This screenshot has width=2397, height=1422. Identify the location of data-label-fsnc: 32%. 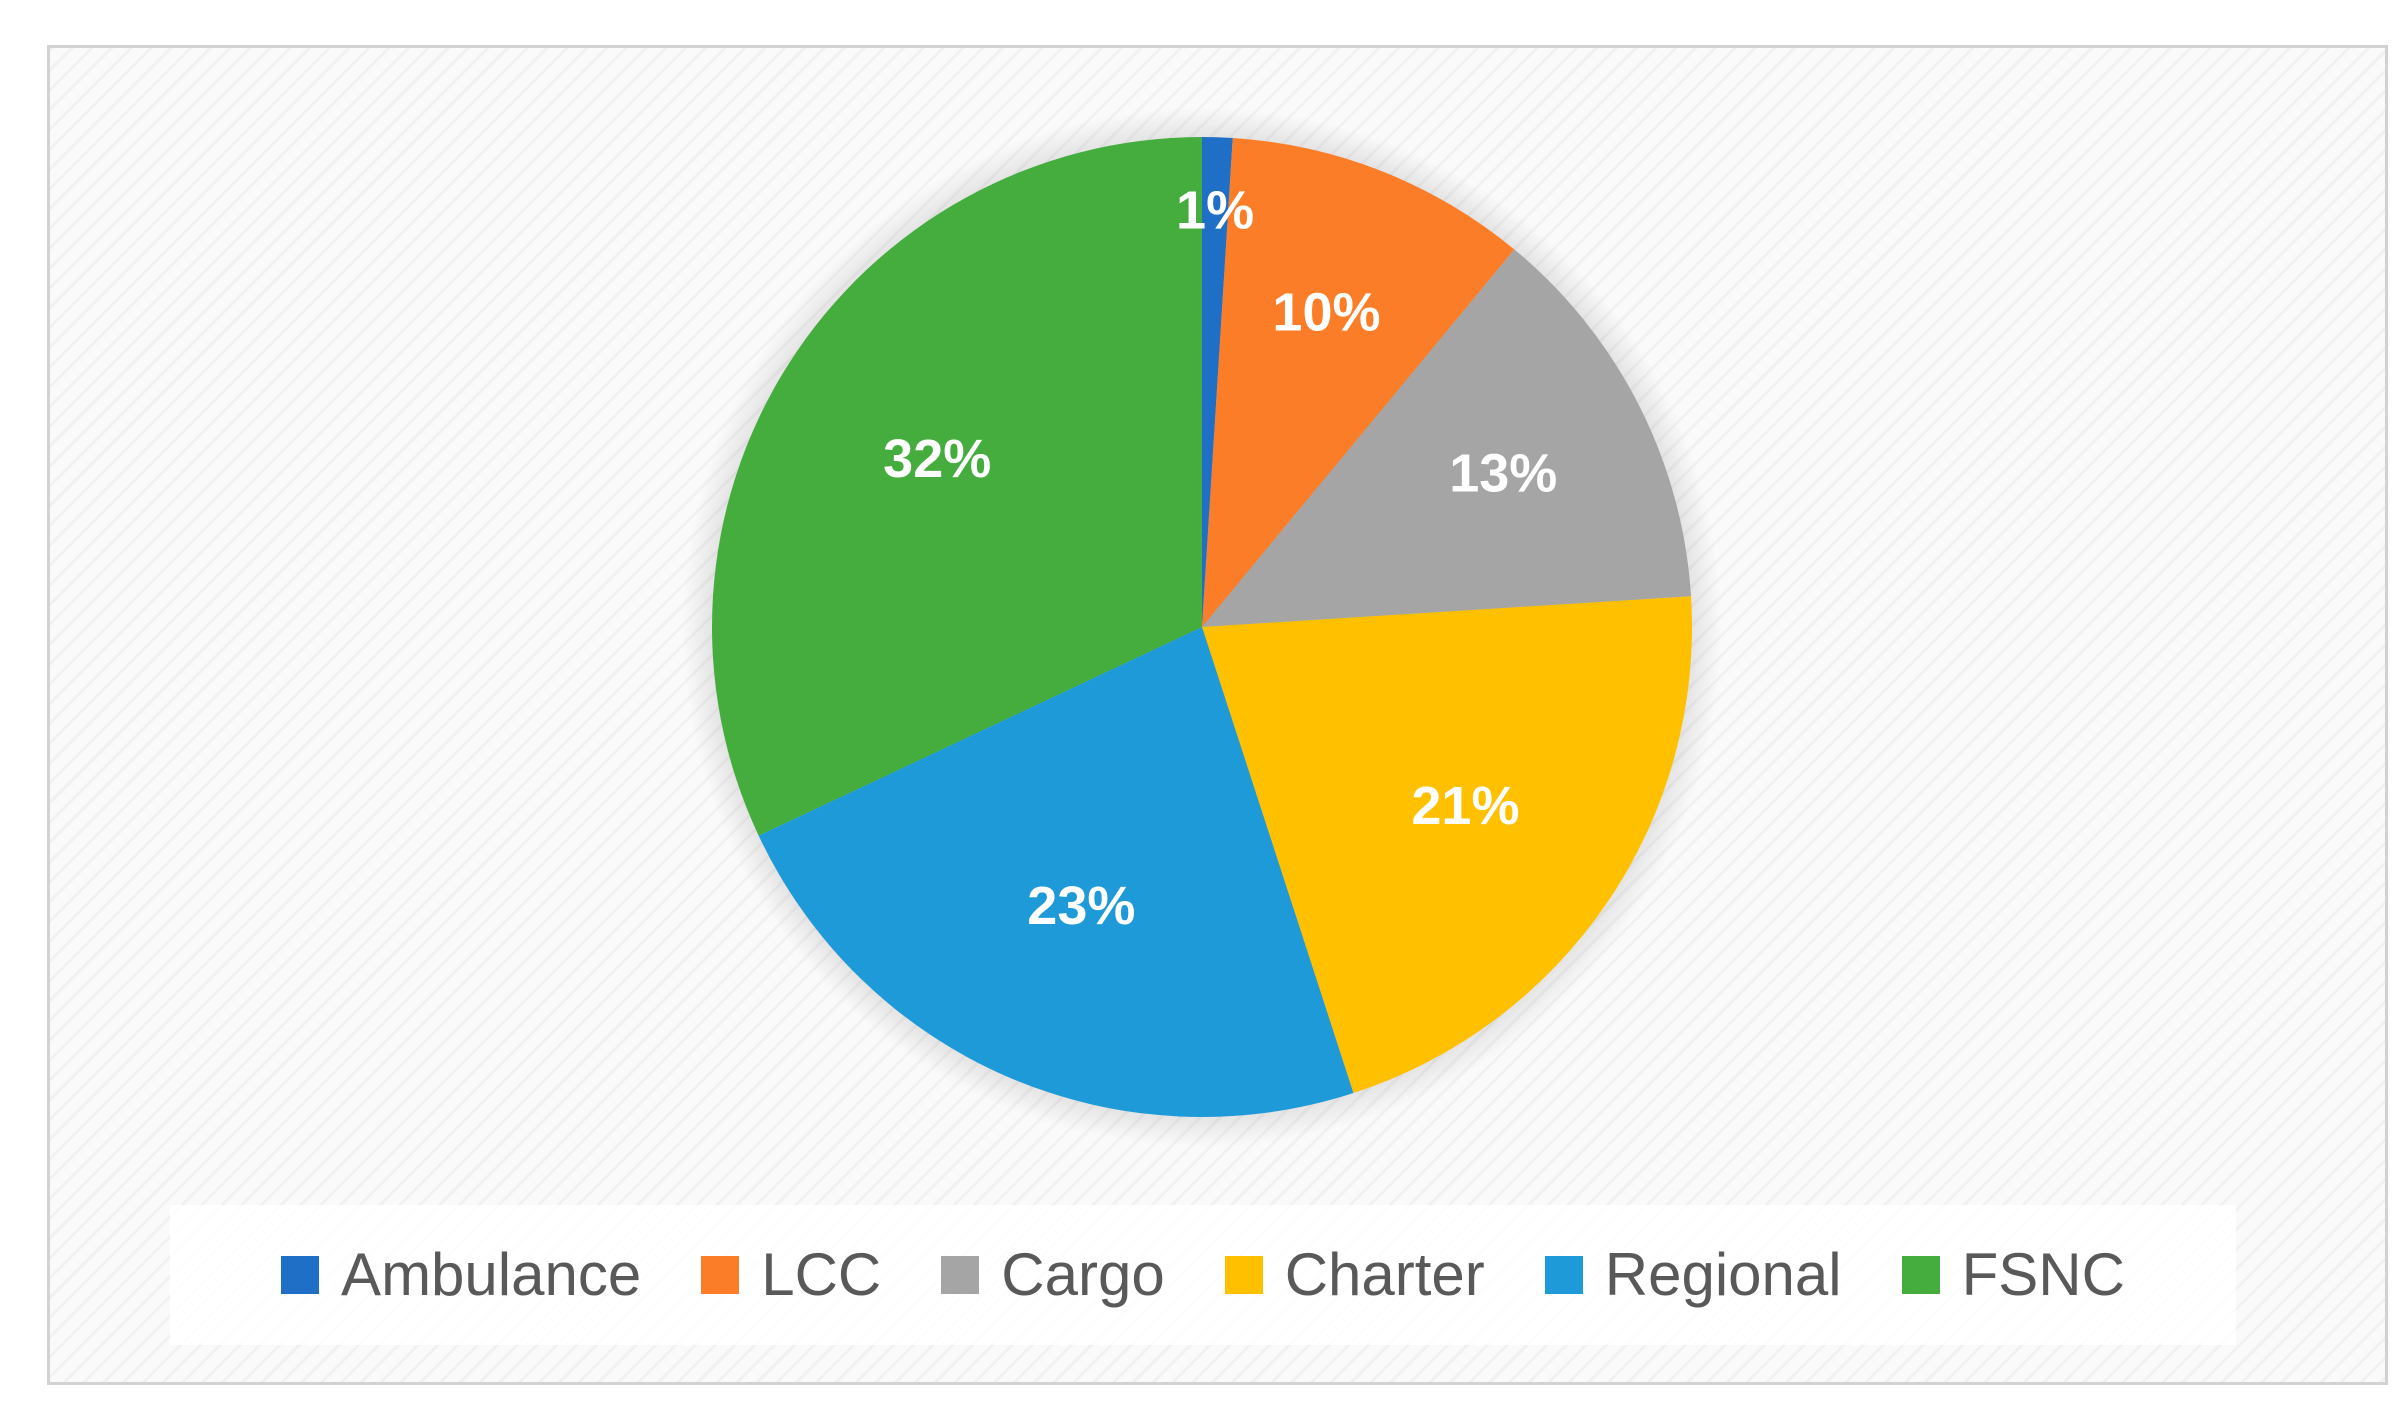
(937, 459).